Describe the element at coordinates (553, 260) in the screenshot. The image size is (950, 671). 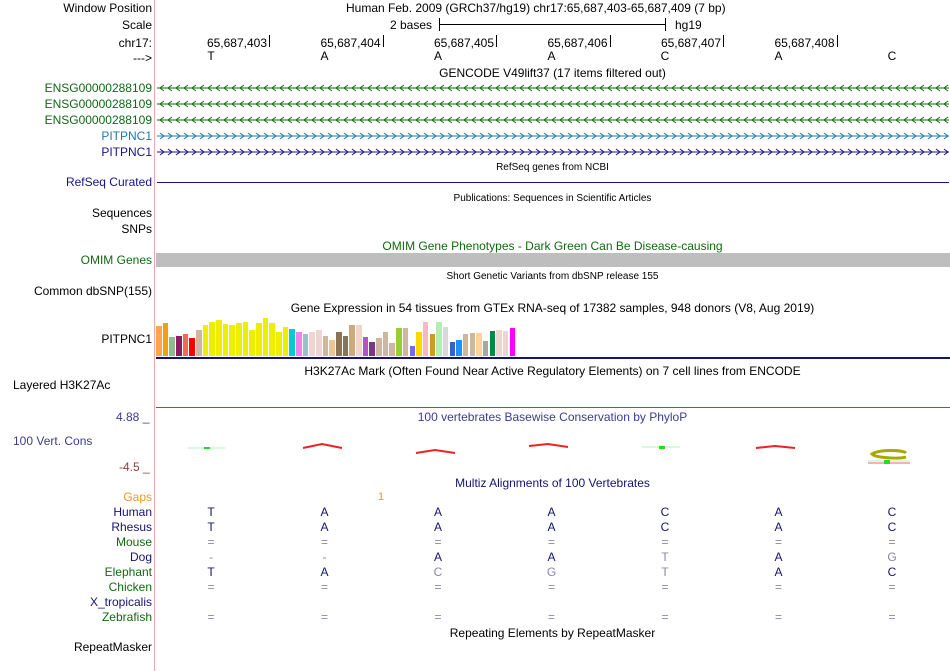
I see `omim-gene-bar` at that location.